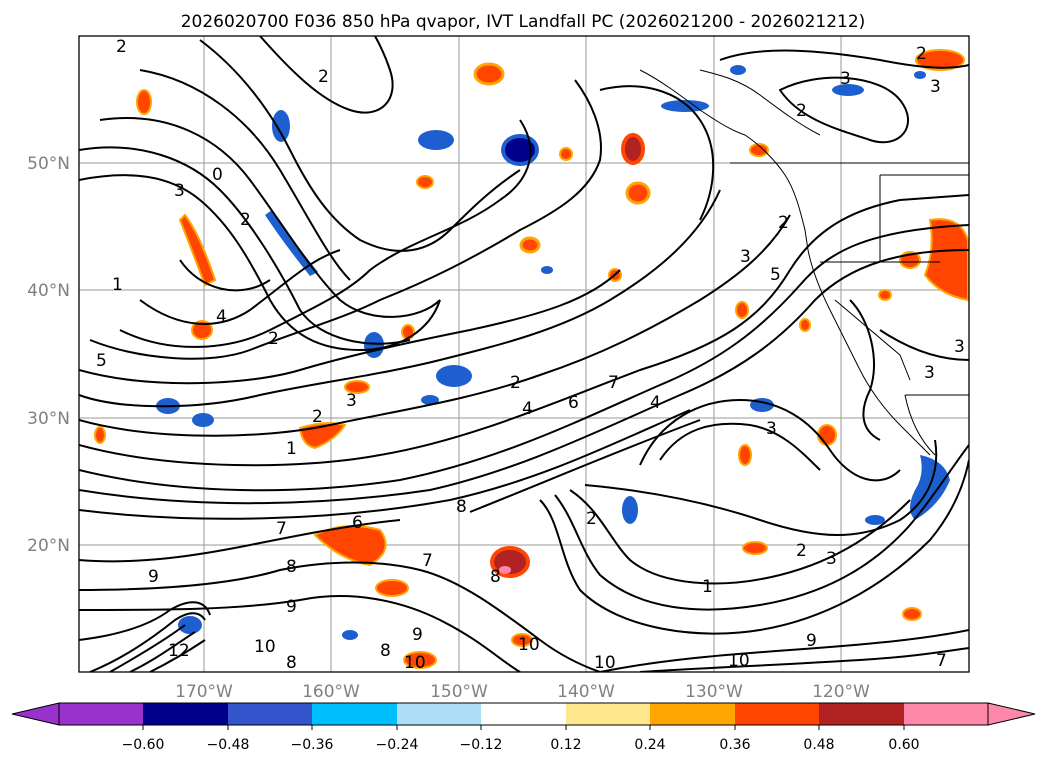 Image resolution: width=1047 pixels, height=765 pixels. I want to click on contour-label: 3, so click(935, 87).